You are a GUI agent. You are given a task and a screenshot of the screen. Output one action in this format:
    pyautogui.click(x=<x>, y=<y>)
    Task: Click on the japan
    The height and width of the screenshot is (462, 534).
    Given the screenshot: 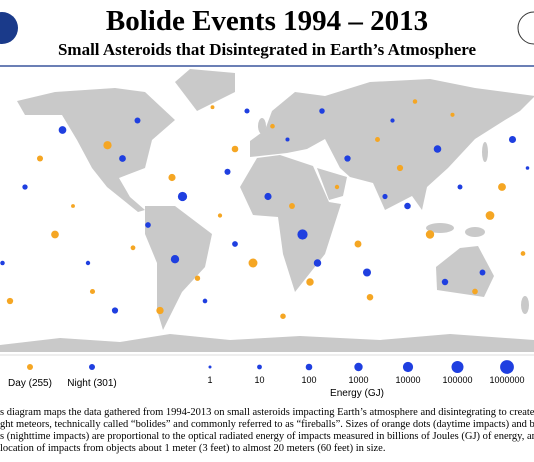 What is the action you would take?
    pyautogui.click(x=485, y=152)
    